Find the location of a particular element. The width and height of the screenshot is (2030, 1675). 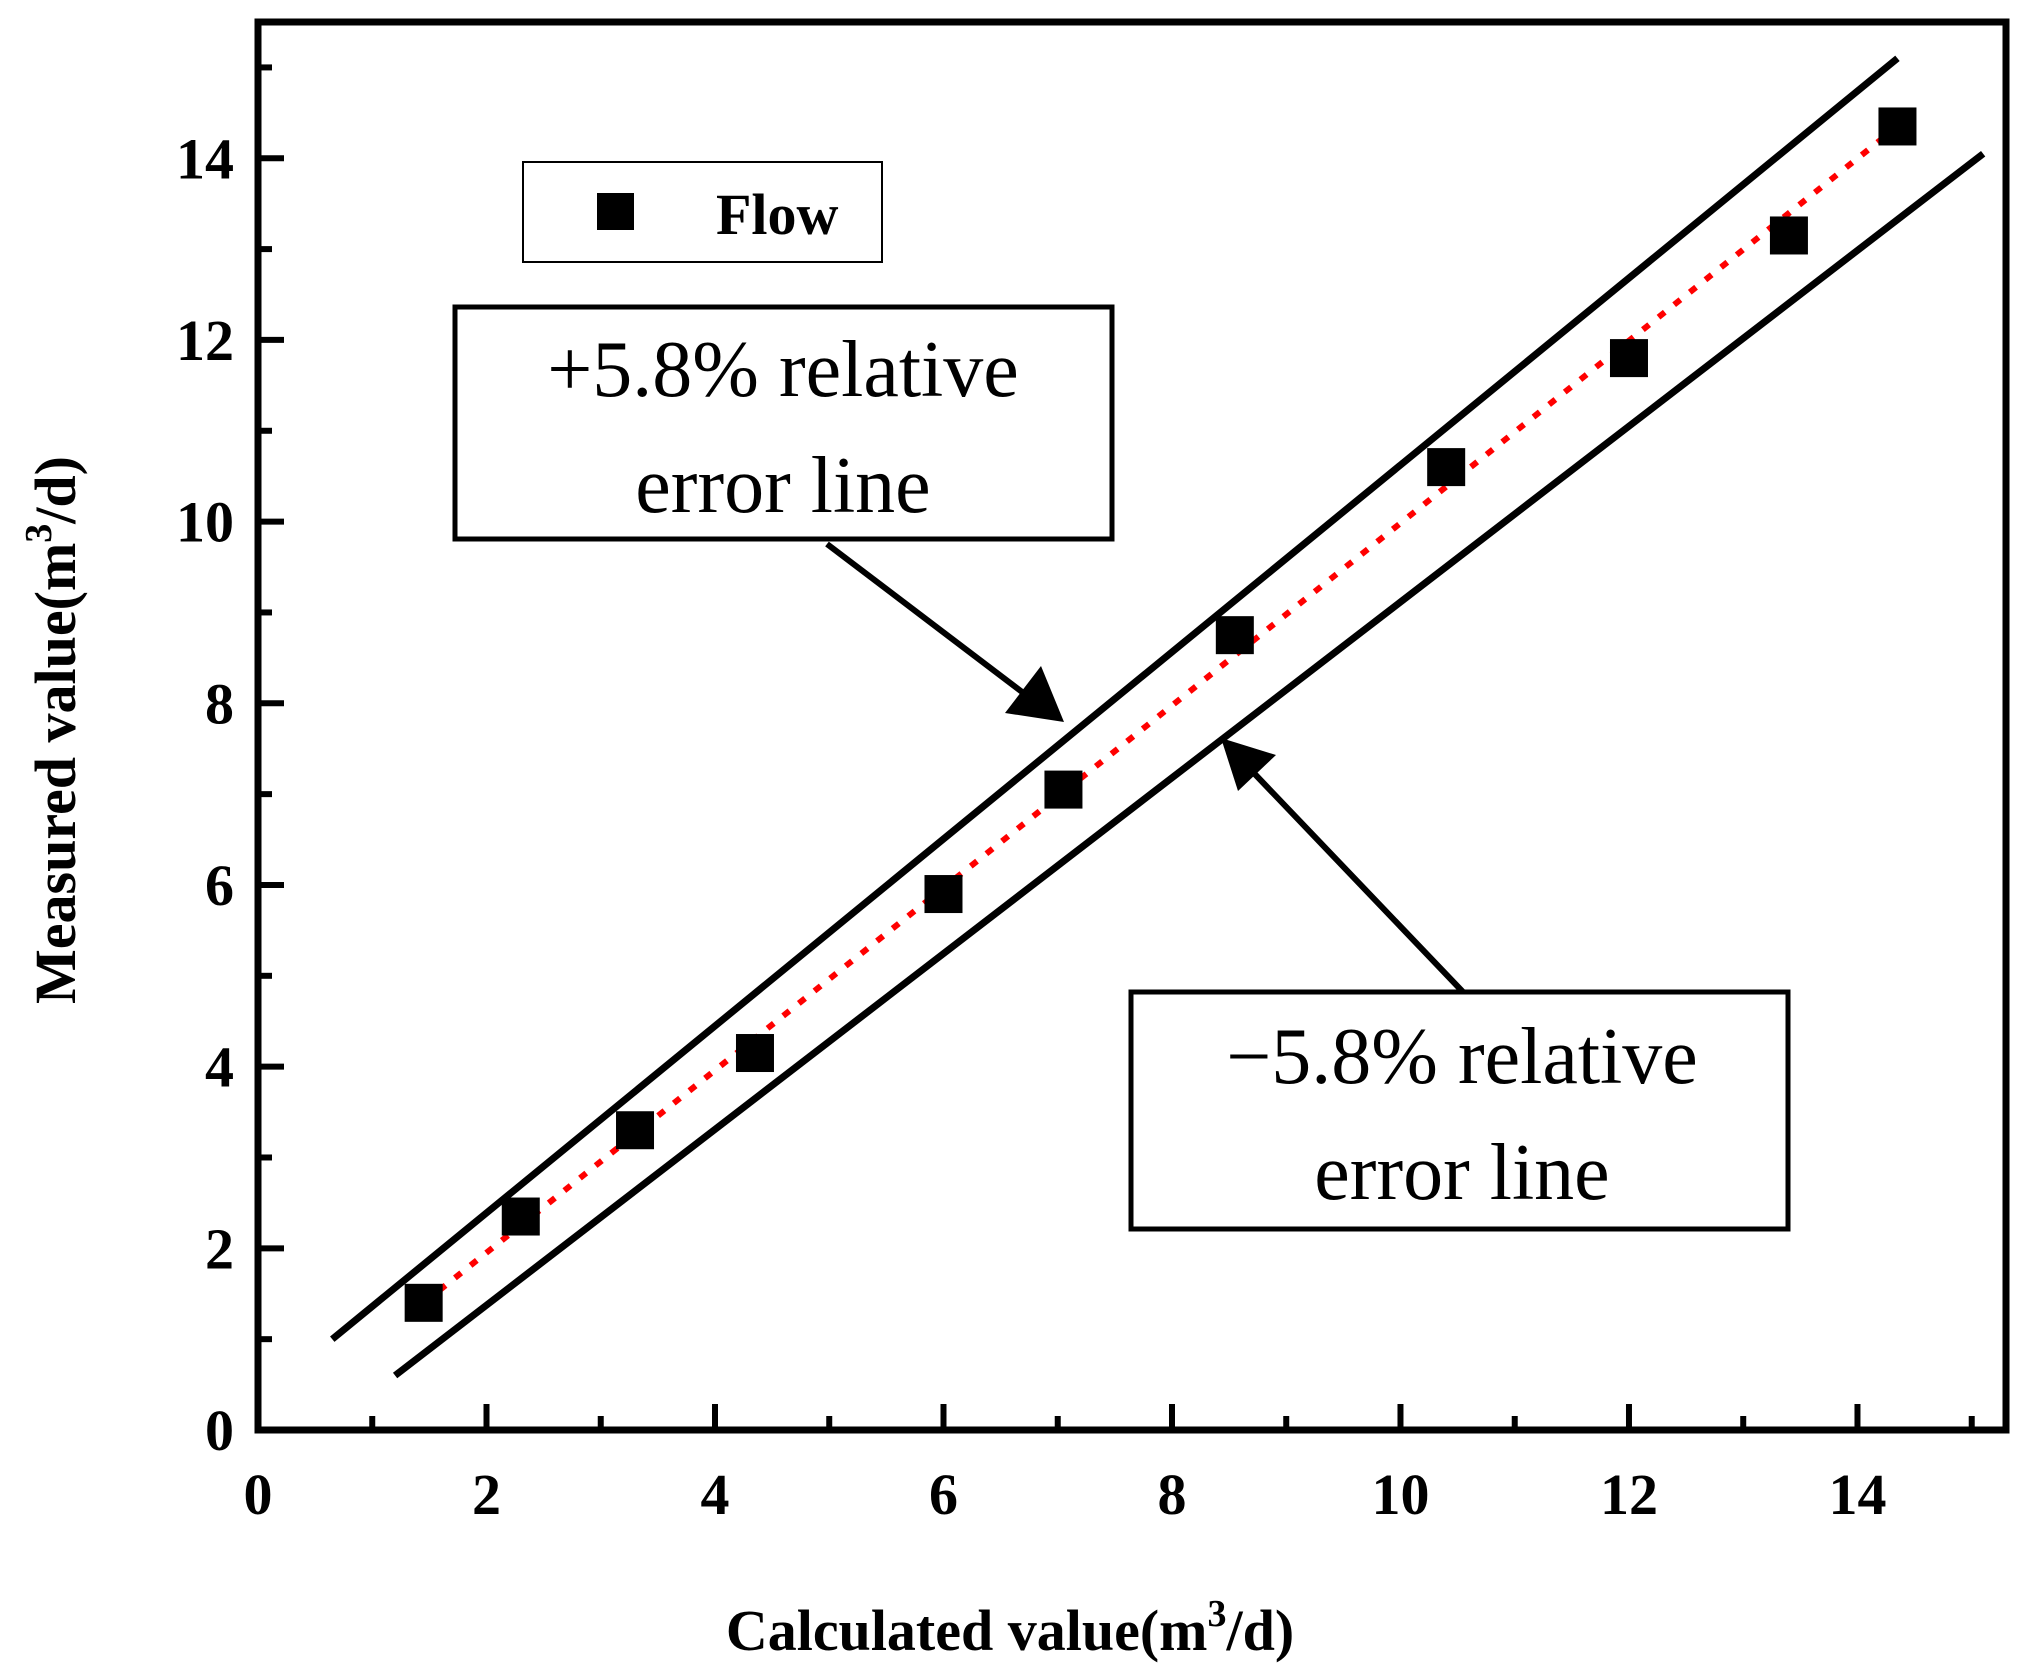

x-tick-label: 10 is located at coordinates (1400, 1494).